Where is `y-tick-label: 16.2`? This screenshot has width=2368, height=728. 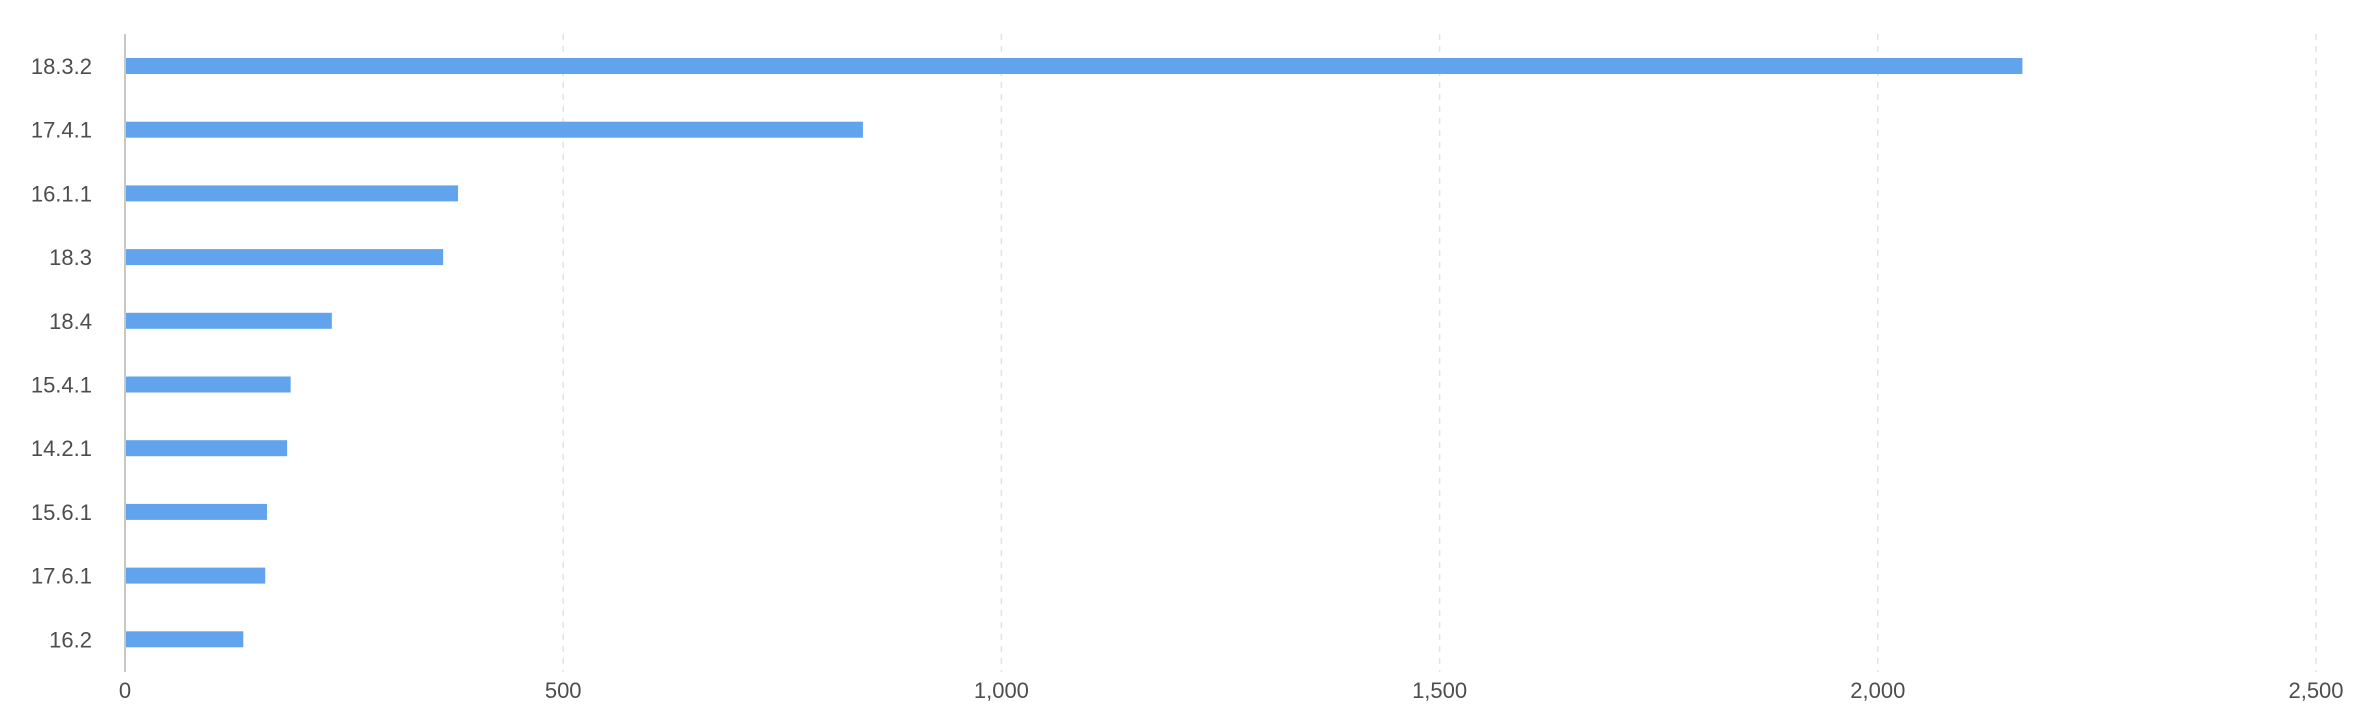
y-tick-label: 16.2 is located at coordinates (70, 639).